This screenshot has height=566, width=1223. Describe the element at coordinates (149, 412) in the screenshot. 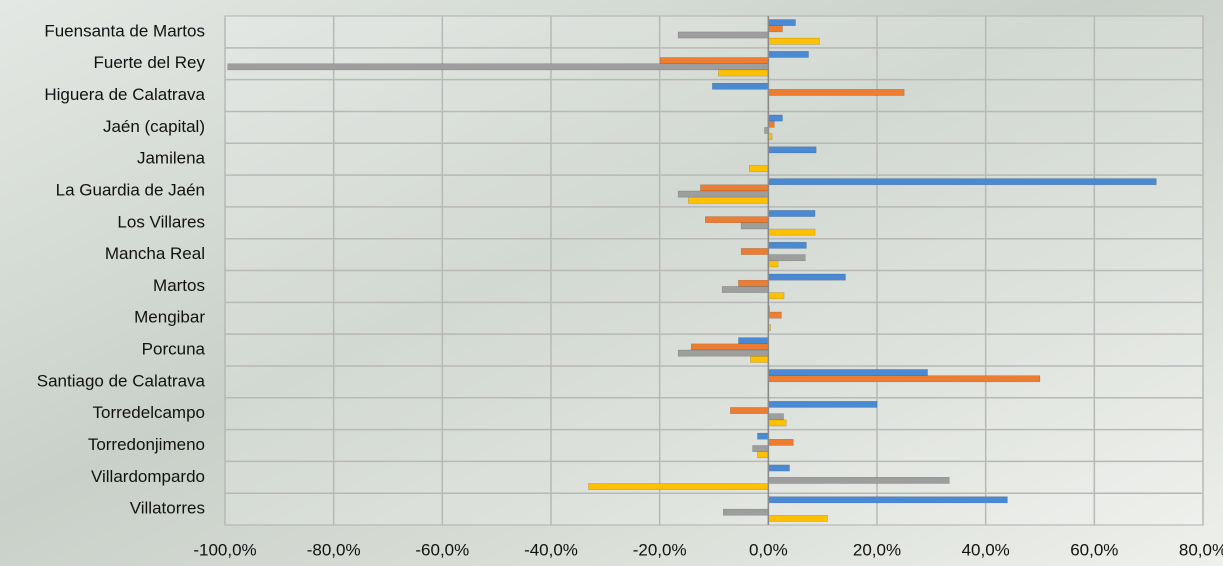

I see `y-tick-label: Torredelcampo` at that location.